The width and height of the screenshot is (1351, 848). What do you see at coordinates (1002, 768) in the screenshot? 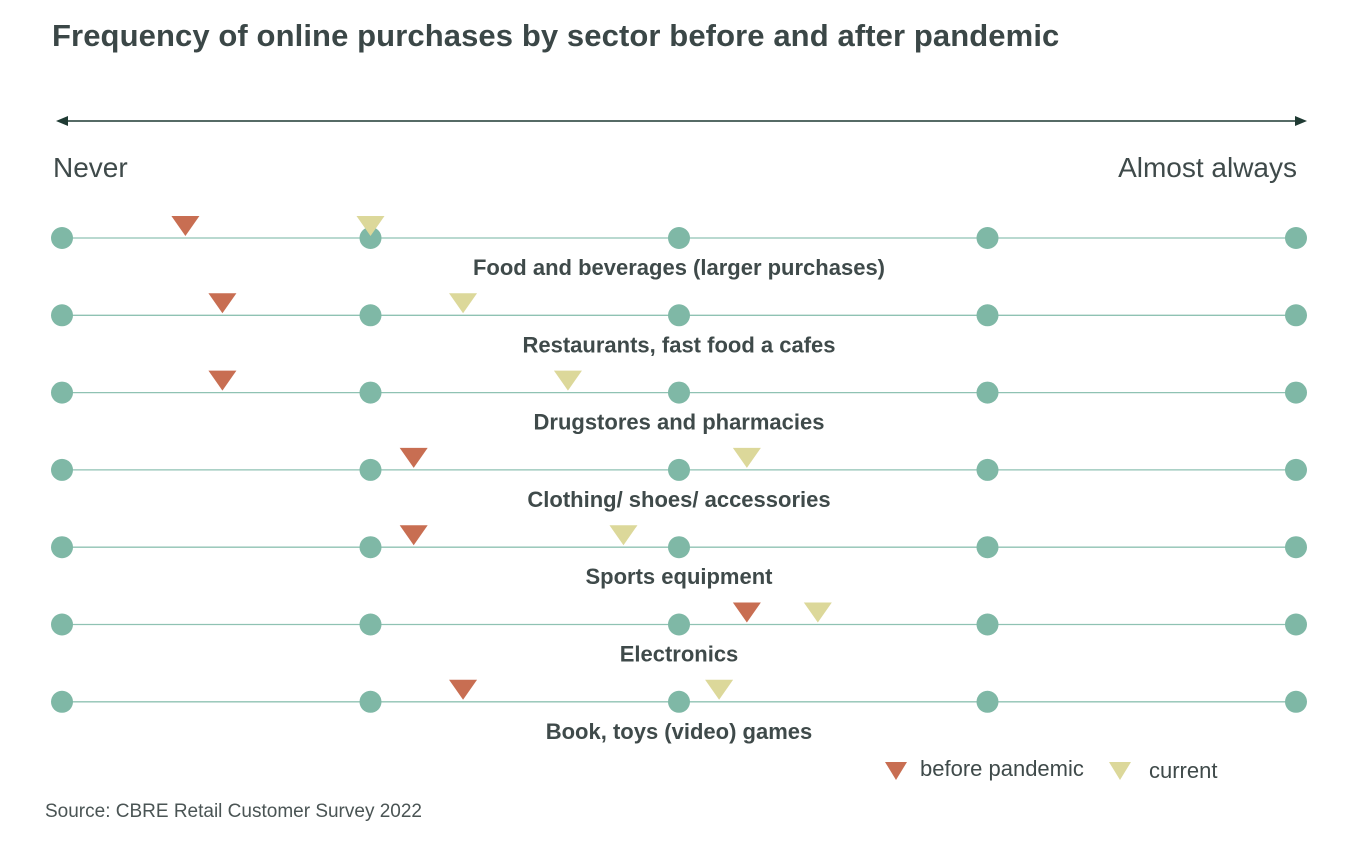
I see `legend-before-label: before pandemic` at bounding box center [1002, 768].